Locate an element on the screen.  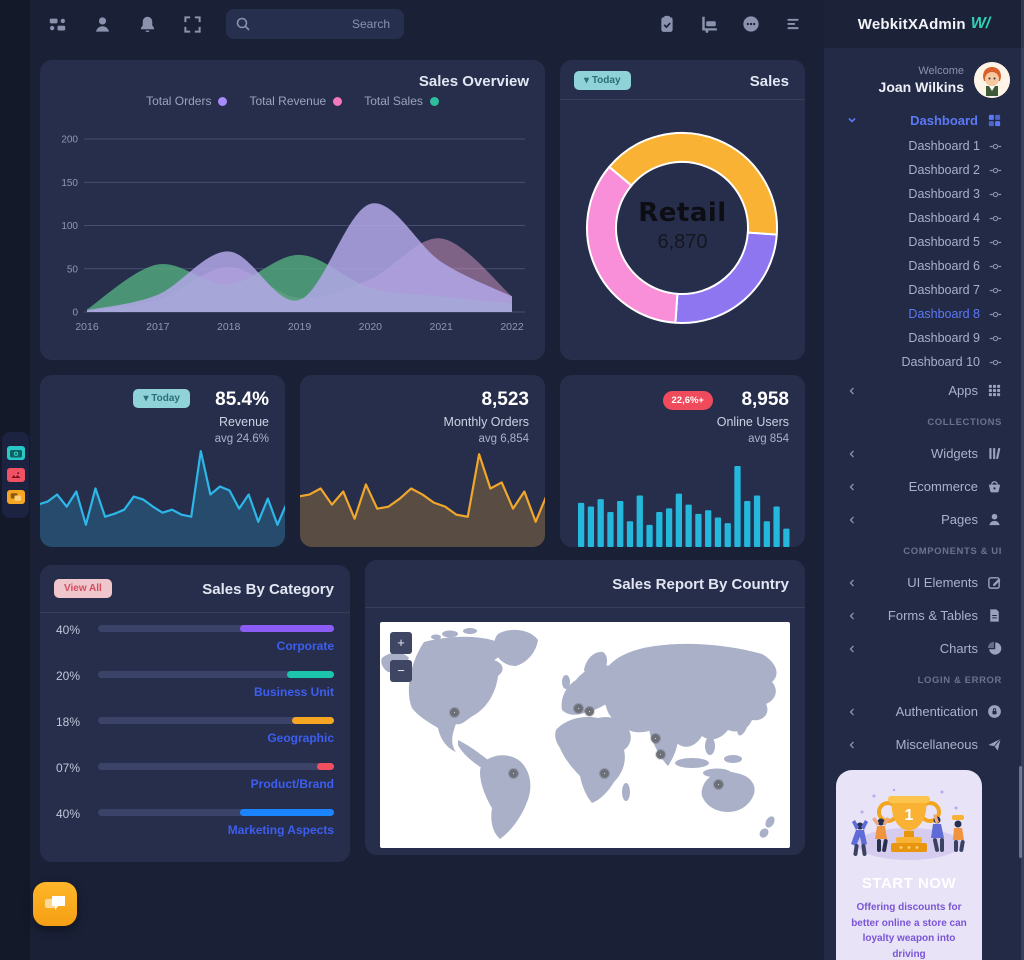
sales-overview-chart: 200 150 100 50 0 2016 2017 2018 2019 2020 2021 2022 is located at coordinates (293, 234).